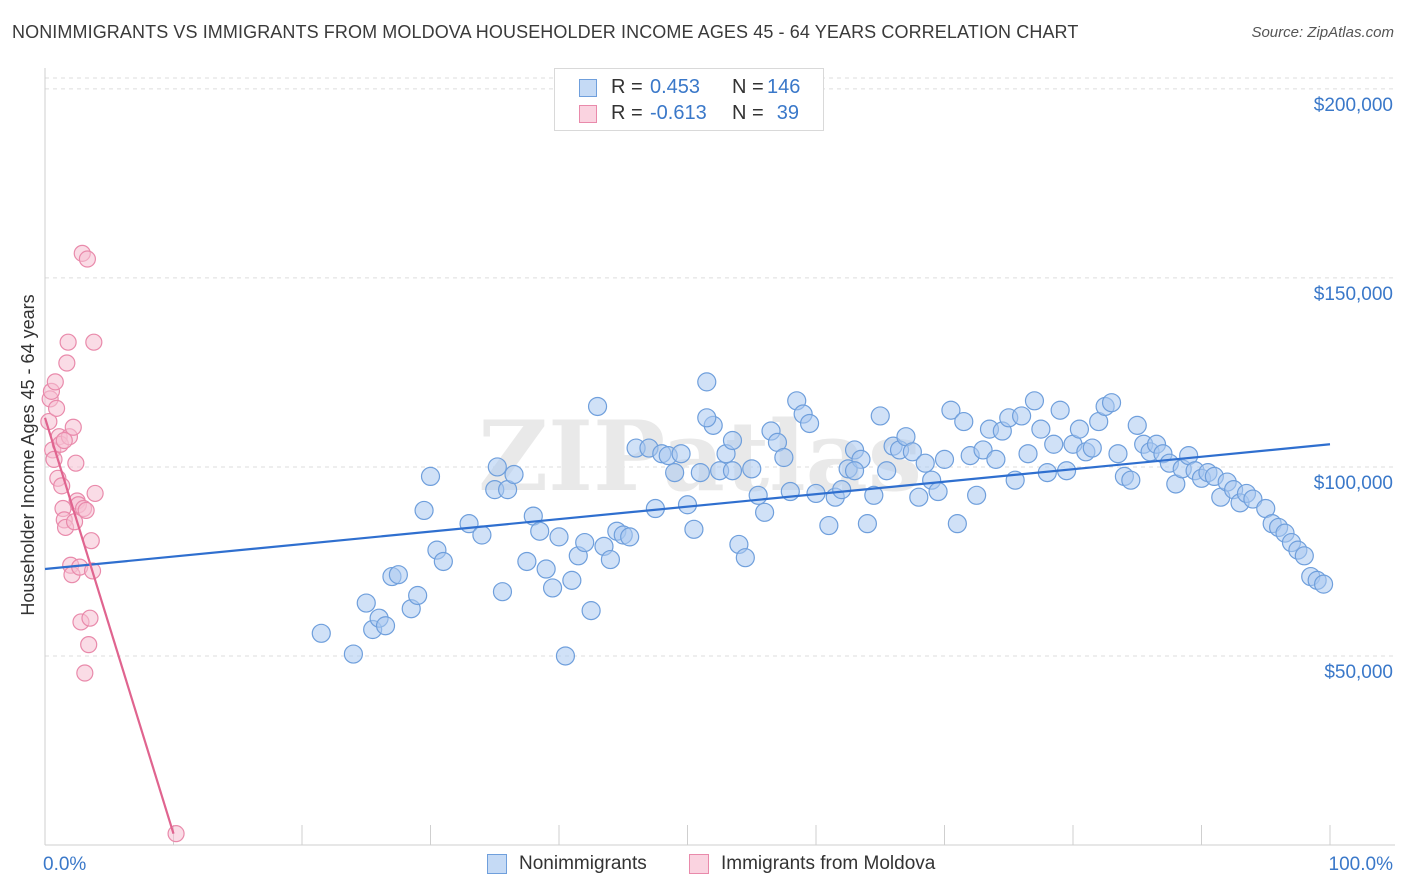 This screenshot has width=1406, height=892. What do you see at coordinates (718, 864) in the screenshot?
I see `x-tick-labels: 0.0% 100.0%` at bounding box center [718, 864].